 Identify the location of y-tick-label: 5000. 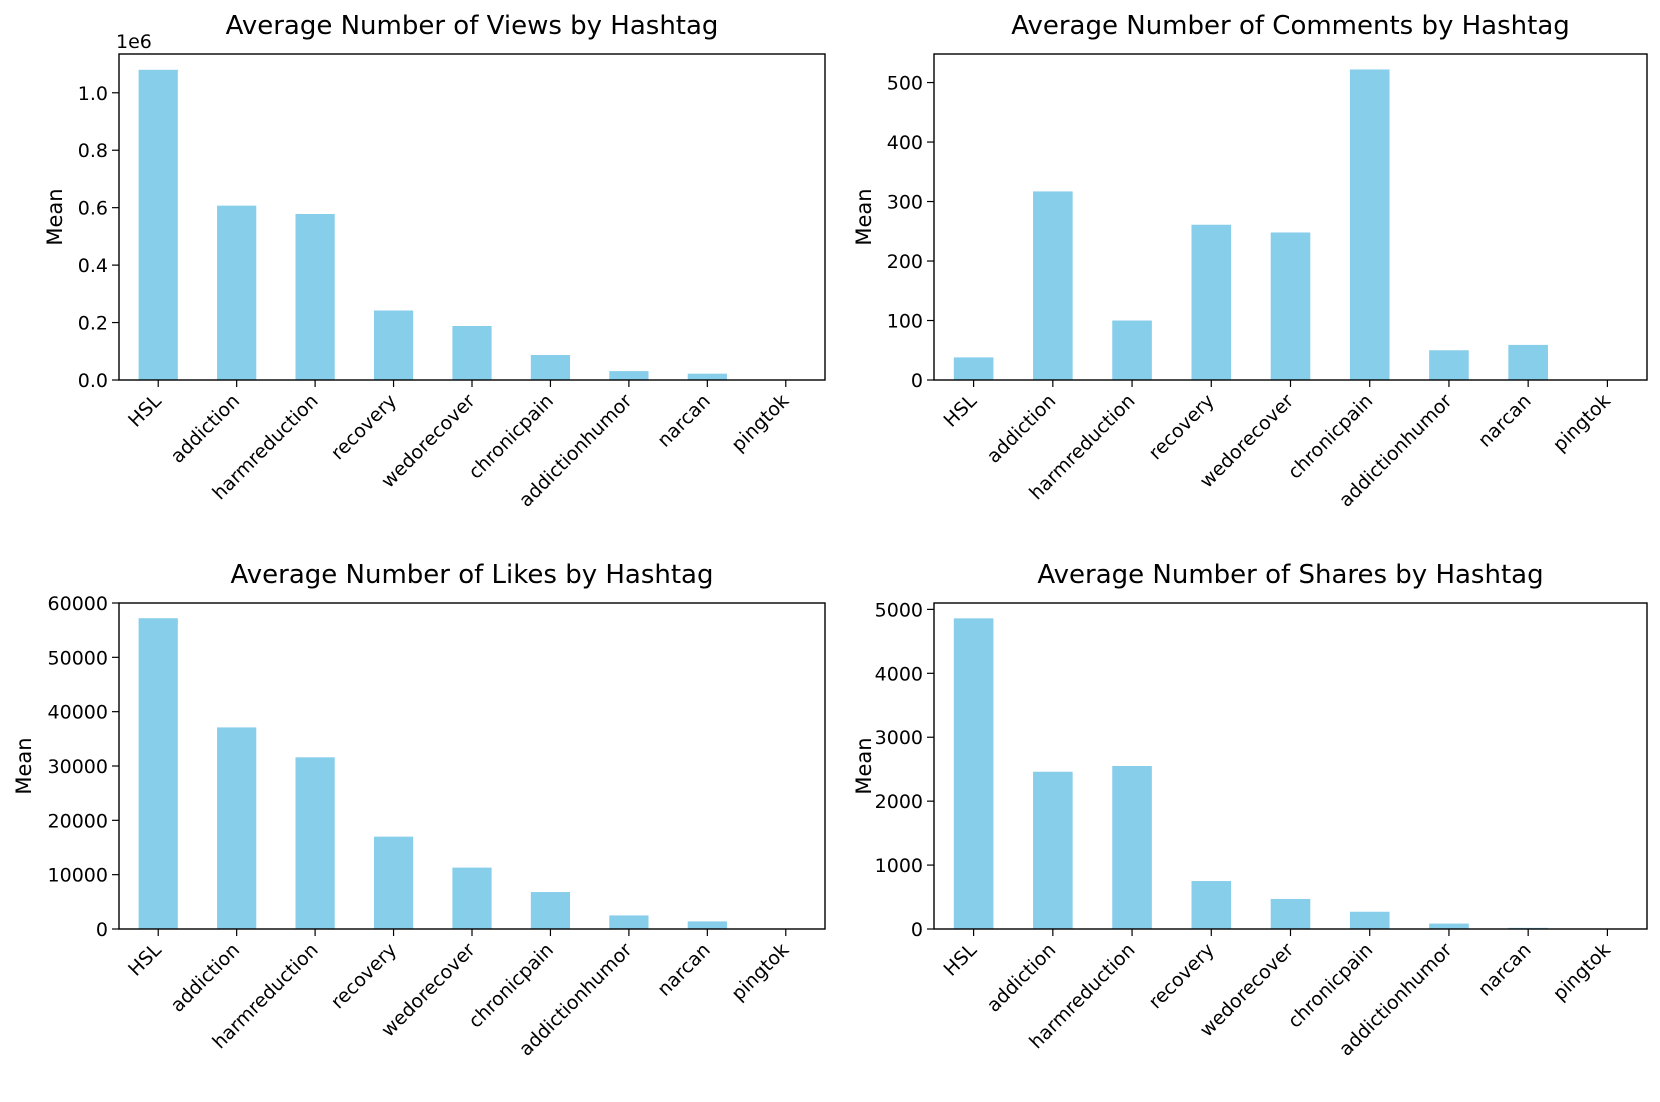
(899, 610).